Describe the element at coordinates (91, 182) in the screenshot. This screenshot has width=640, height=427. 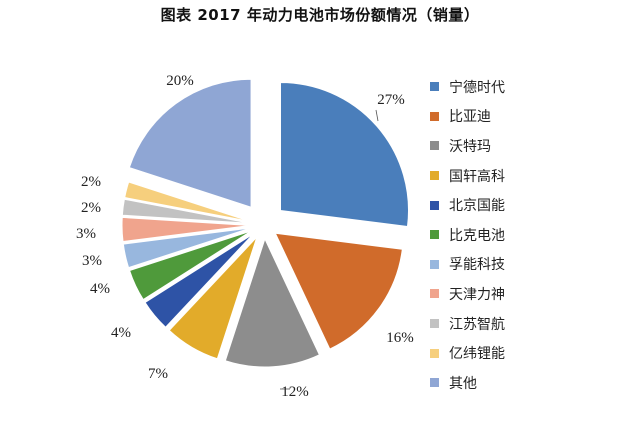
I see `slice-label-10: 2%` at that location.